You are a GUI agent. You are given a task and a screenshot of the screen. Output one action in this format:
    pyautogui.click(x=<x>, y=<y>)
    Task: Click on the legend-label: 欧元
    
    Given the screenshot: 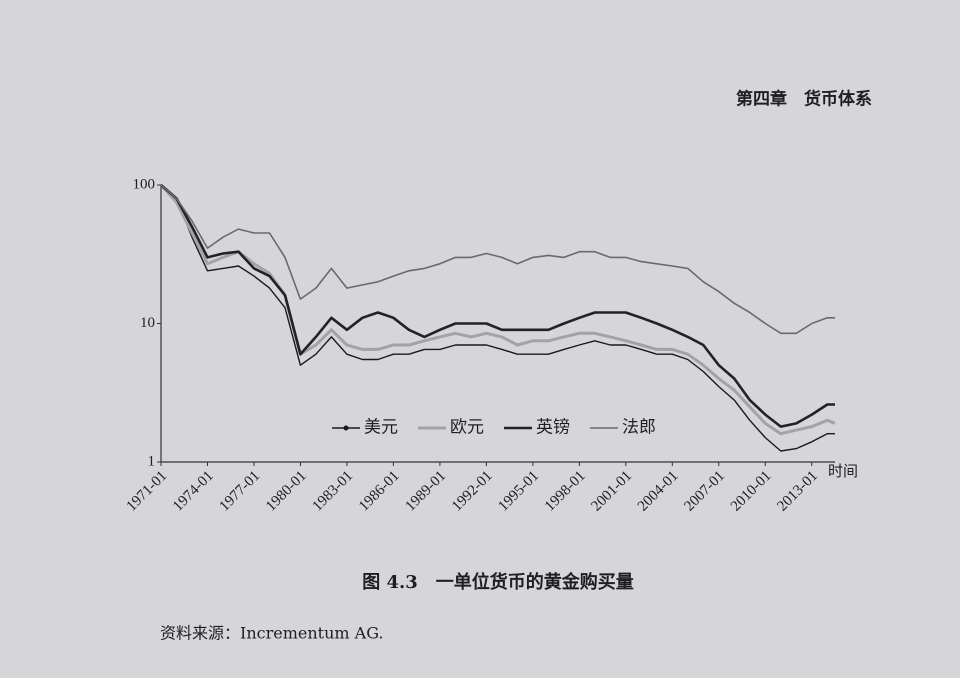 What is the action you would take?
    pyautogui.click(x=467, y=428)
    